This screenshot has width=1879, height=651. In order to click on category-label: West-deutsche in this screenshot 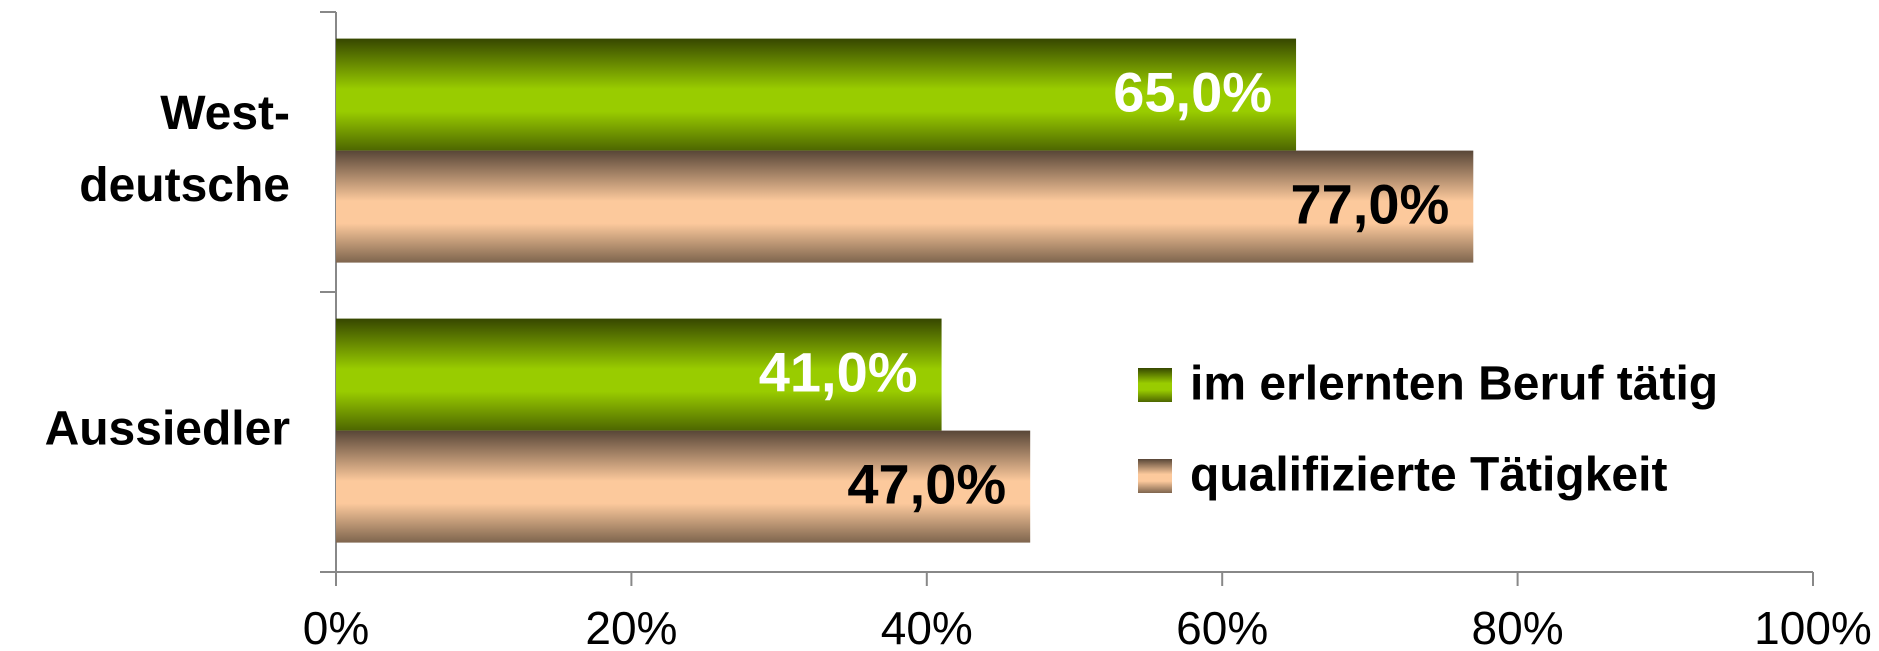, I will do `click(184, 149)`.